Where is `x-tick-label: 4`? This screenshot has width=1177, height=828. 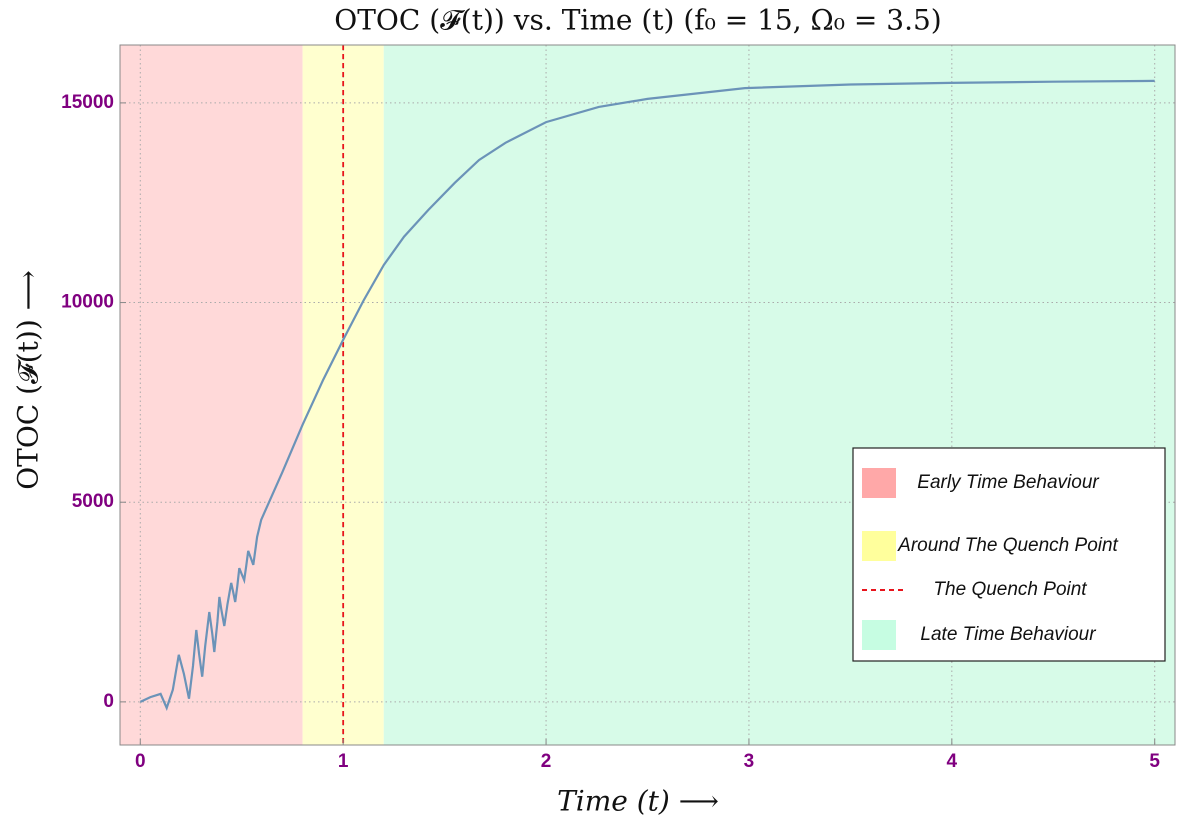
x-tick-label: 4 is located at coordinates (952, 761).